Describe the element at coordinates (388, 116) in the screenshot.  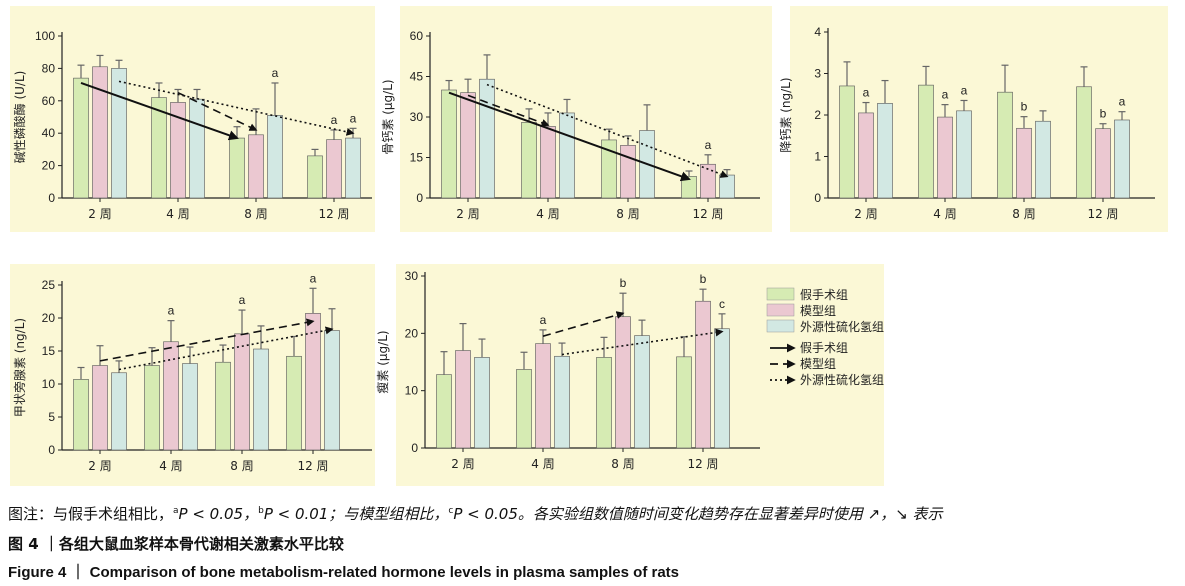
I see `y-axis-label: 骨钙素 (μg/L)` at that location.